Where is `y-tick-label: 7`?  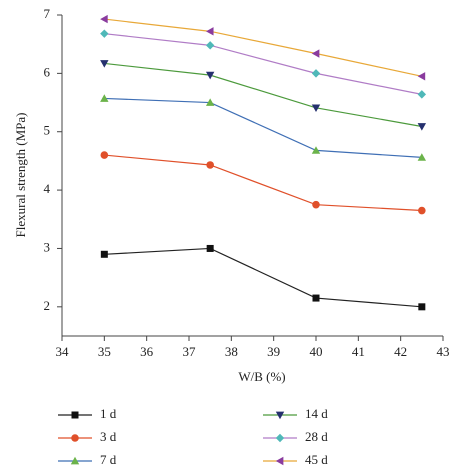 y-tick-label: 7 is located at coordinates (47, 13).